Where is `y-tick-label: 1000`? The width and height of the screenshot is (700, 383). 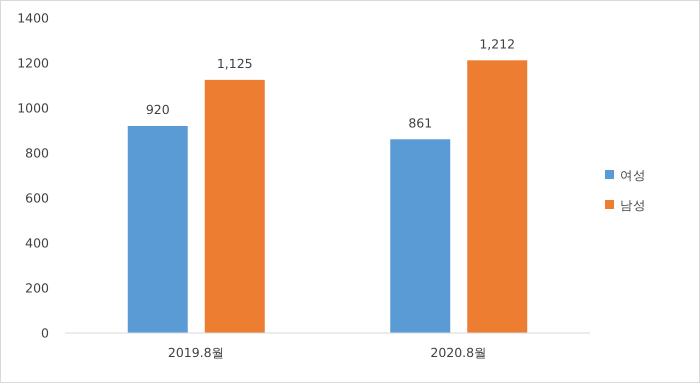 y-tick-label: 1000 is located at coordinates (33, 108).